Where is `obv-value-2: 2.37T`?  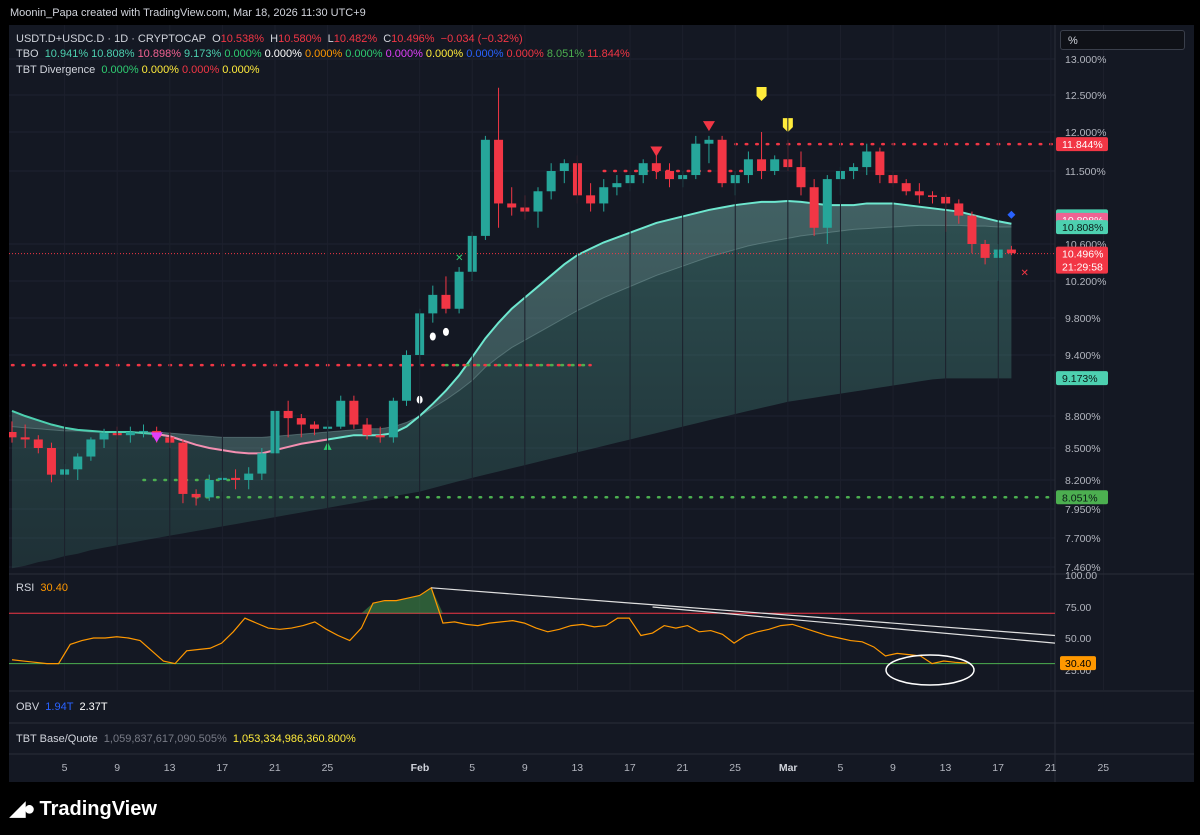
obv-value-2: 2.37T is located at coordinates (93, 707).